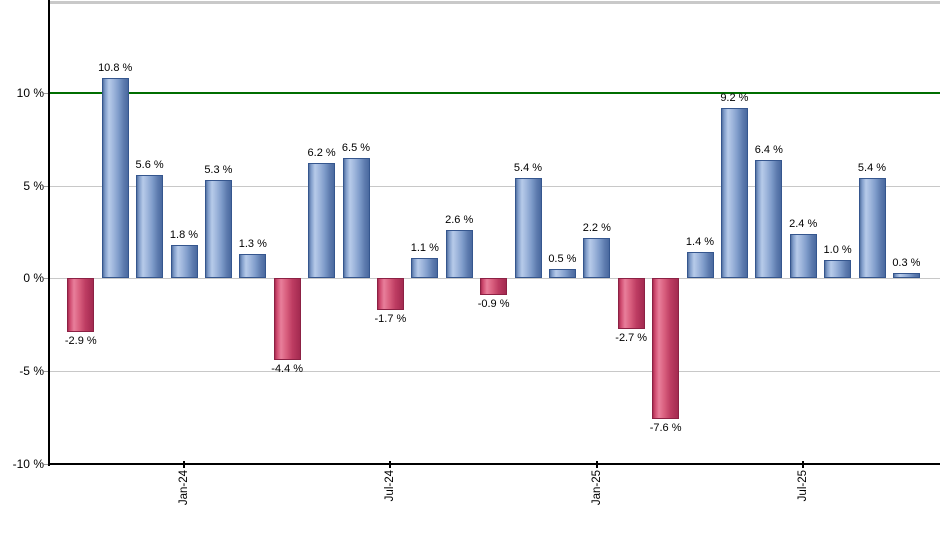 The width and height of the screenshot is (940, 550). Describe the element at coordinates (494, 464) in the screenshot. I see `x-axis` at that location.